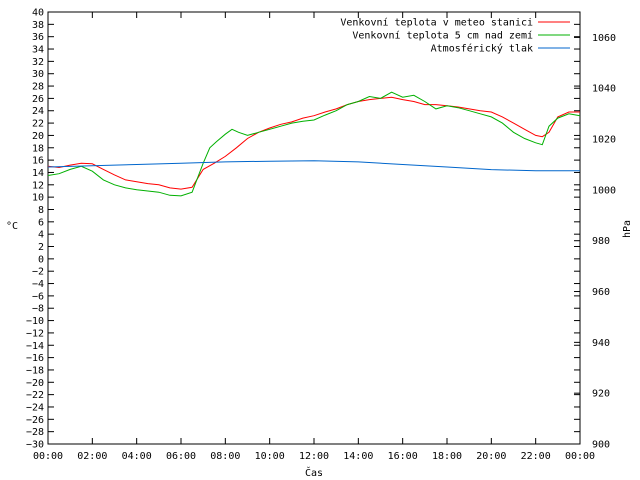 This screenshot has height=480, width=640. I want to click on y-tick-label: 20, so click(38, 136).